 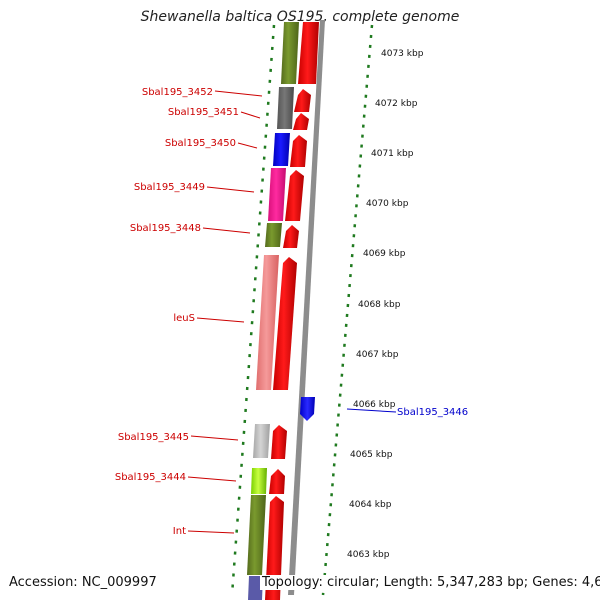 I want to click on gene-label: Sbal195_3446, so click(x=432, y=412).